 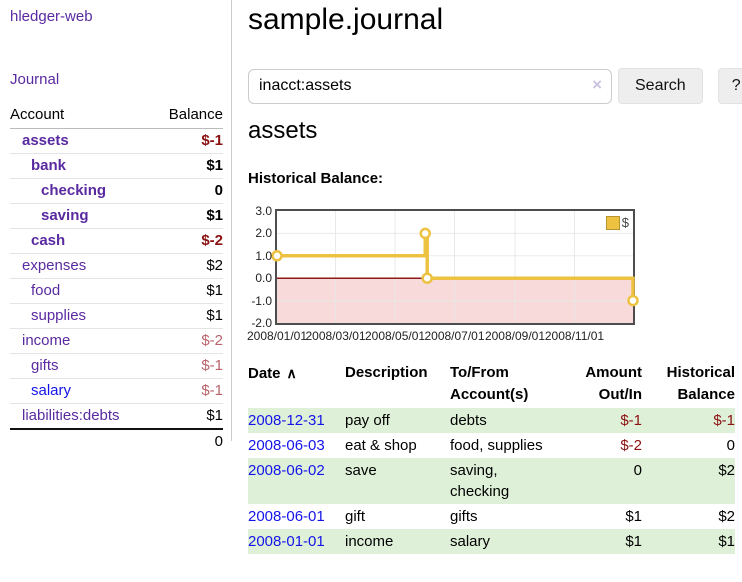 I want to click on account-row: liabilities:debts $1, so click(x=116, y=416).